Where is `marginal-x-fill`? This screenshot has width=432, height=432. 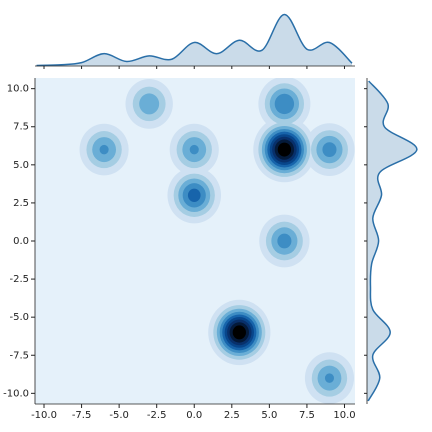
marginal-x-fill is located at coordinates (194, 40).